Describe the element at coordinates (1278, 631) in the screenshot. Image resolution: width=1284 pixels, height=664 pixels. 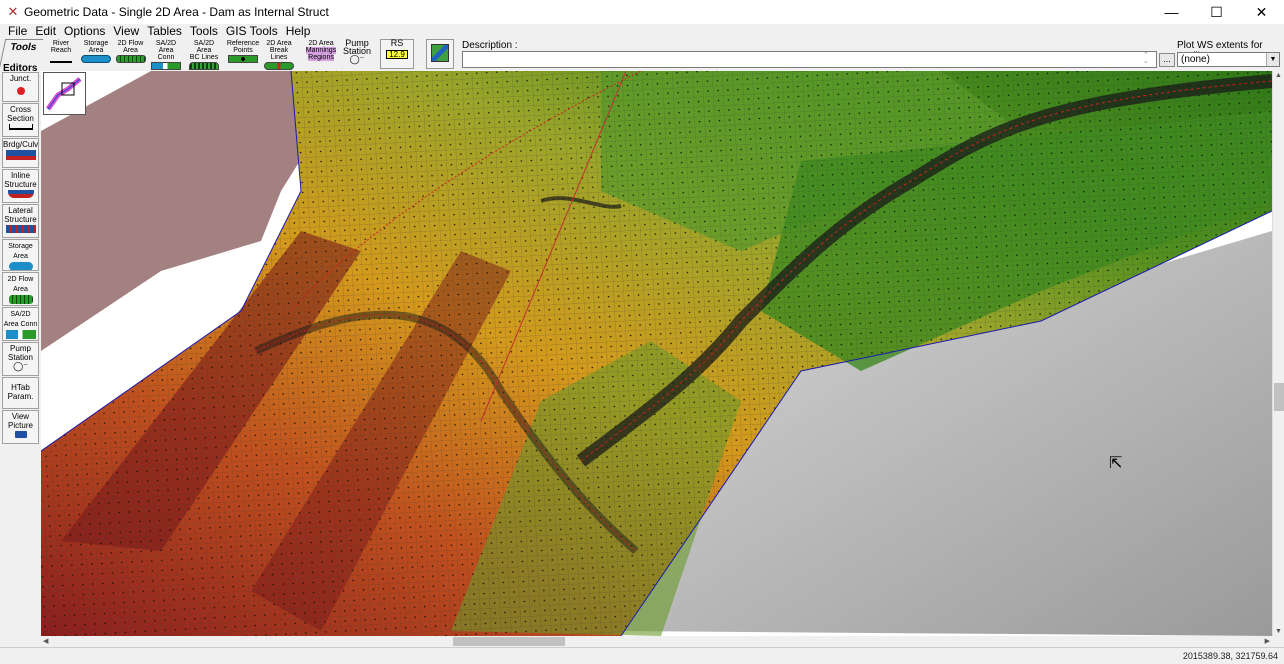
I see `scroll-down-icon: ▼` at that location.